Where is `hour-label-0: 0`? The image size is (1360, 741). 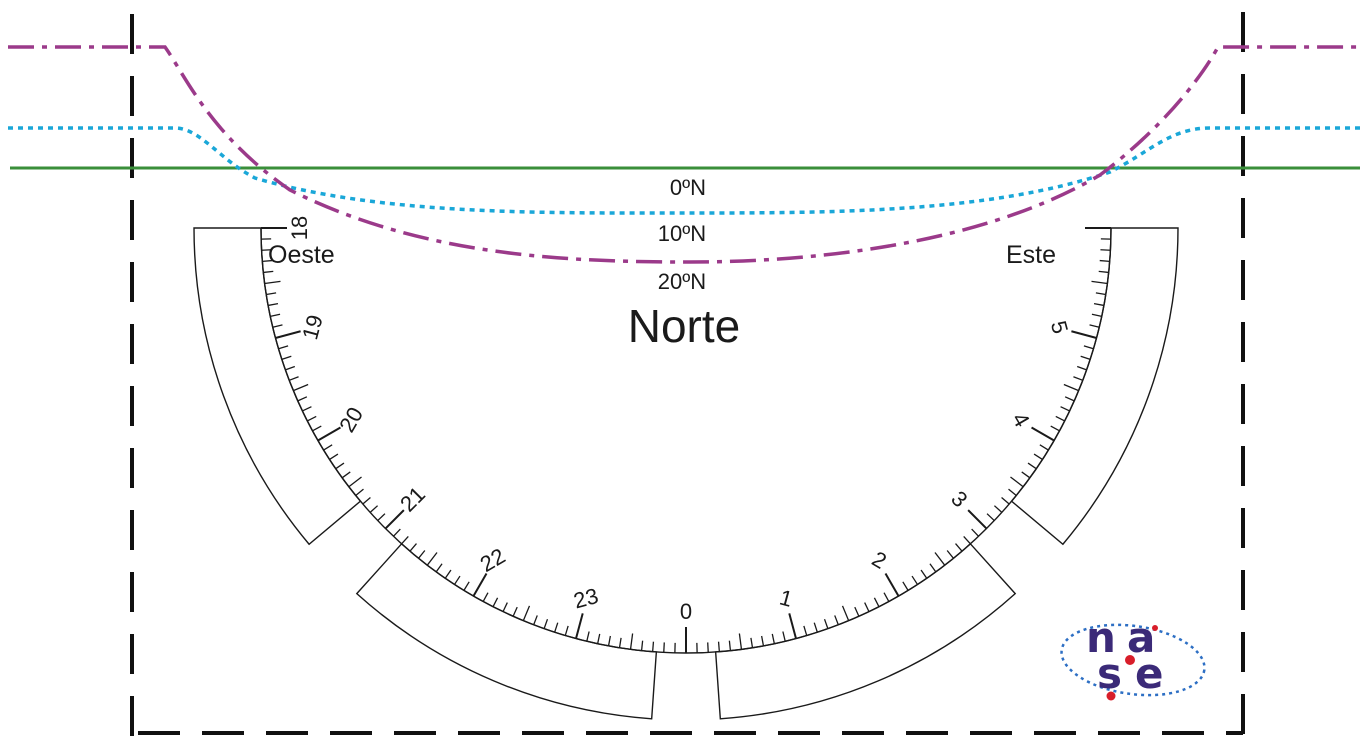 hour-label-0: 0 is located at coordinates (686, 611).